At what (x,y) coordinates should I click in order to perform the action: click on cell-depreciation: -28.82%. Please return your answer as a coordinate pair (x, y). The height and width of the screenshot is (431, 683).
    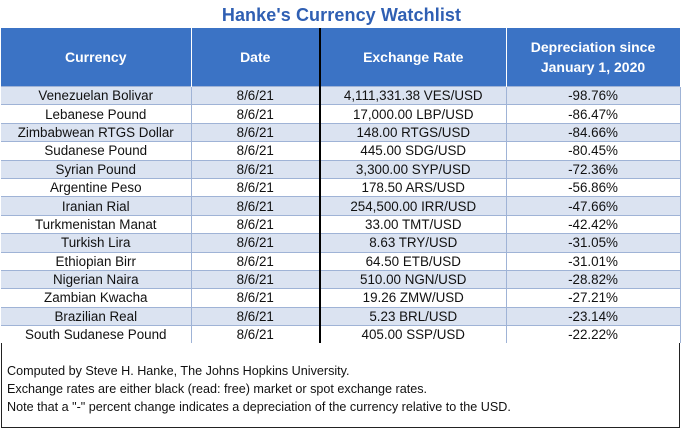
    Looking at the image, I should click on (593, 279).